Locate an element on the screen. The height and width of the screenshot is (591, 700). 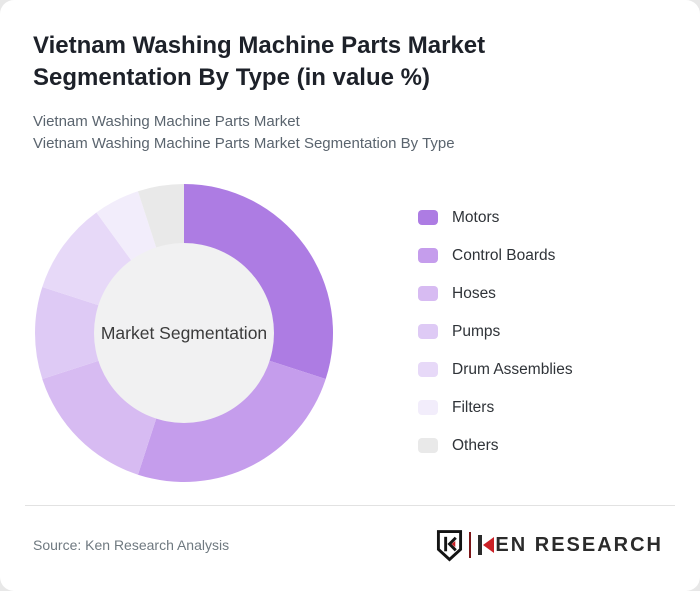
legend-label: Control Boards is located at coordinates (504, 255).